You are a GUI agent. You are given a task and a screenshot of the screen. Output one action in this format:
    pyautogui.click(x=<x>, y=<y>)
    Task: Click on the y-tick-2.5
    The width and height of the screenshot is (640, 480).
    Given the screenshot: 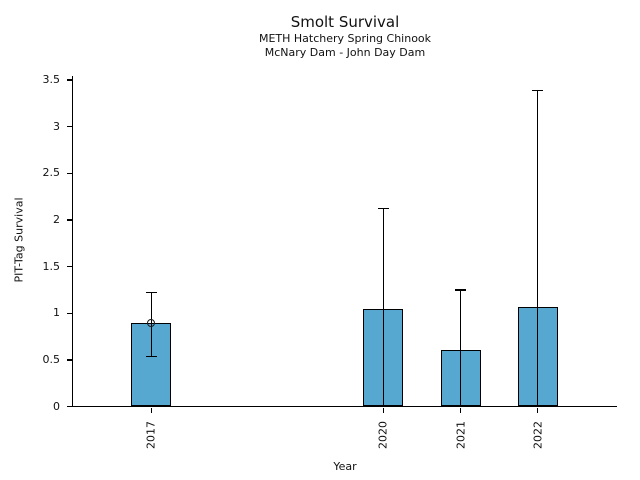 What is the action you would take?
    pyautogui.click(x=69, y=173)
    